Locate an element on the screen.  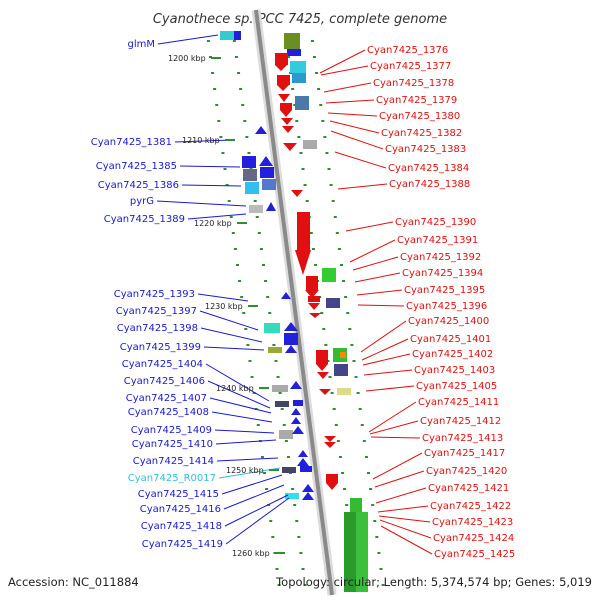
gene-label-right: Cyan7425_1380 is located at coordinates (419, 116).